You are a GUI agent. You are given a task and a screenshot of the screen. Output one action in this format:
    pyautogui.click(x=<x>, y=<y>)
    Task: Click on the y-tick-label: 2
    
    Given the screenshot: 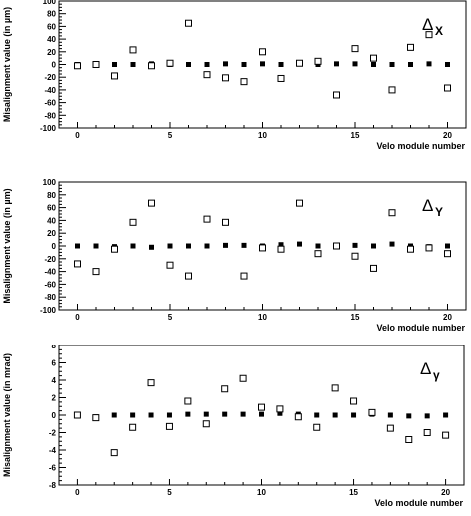 What is the action you would take?
    pyautogui.click(x=54, y=398)
    